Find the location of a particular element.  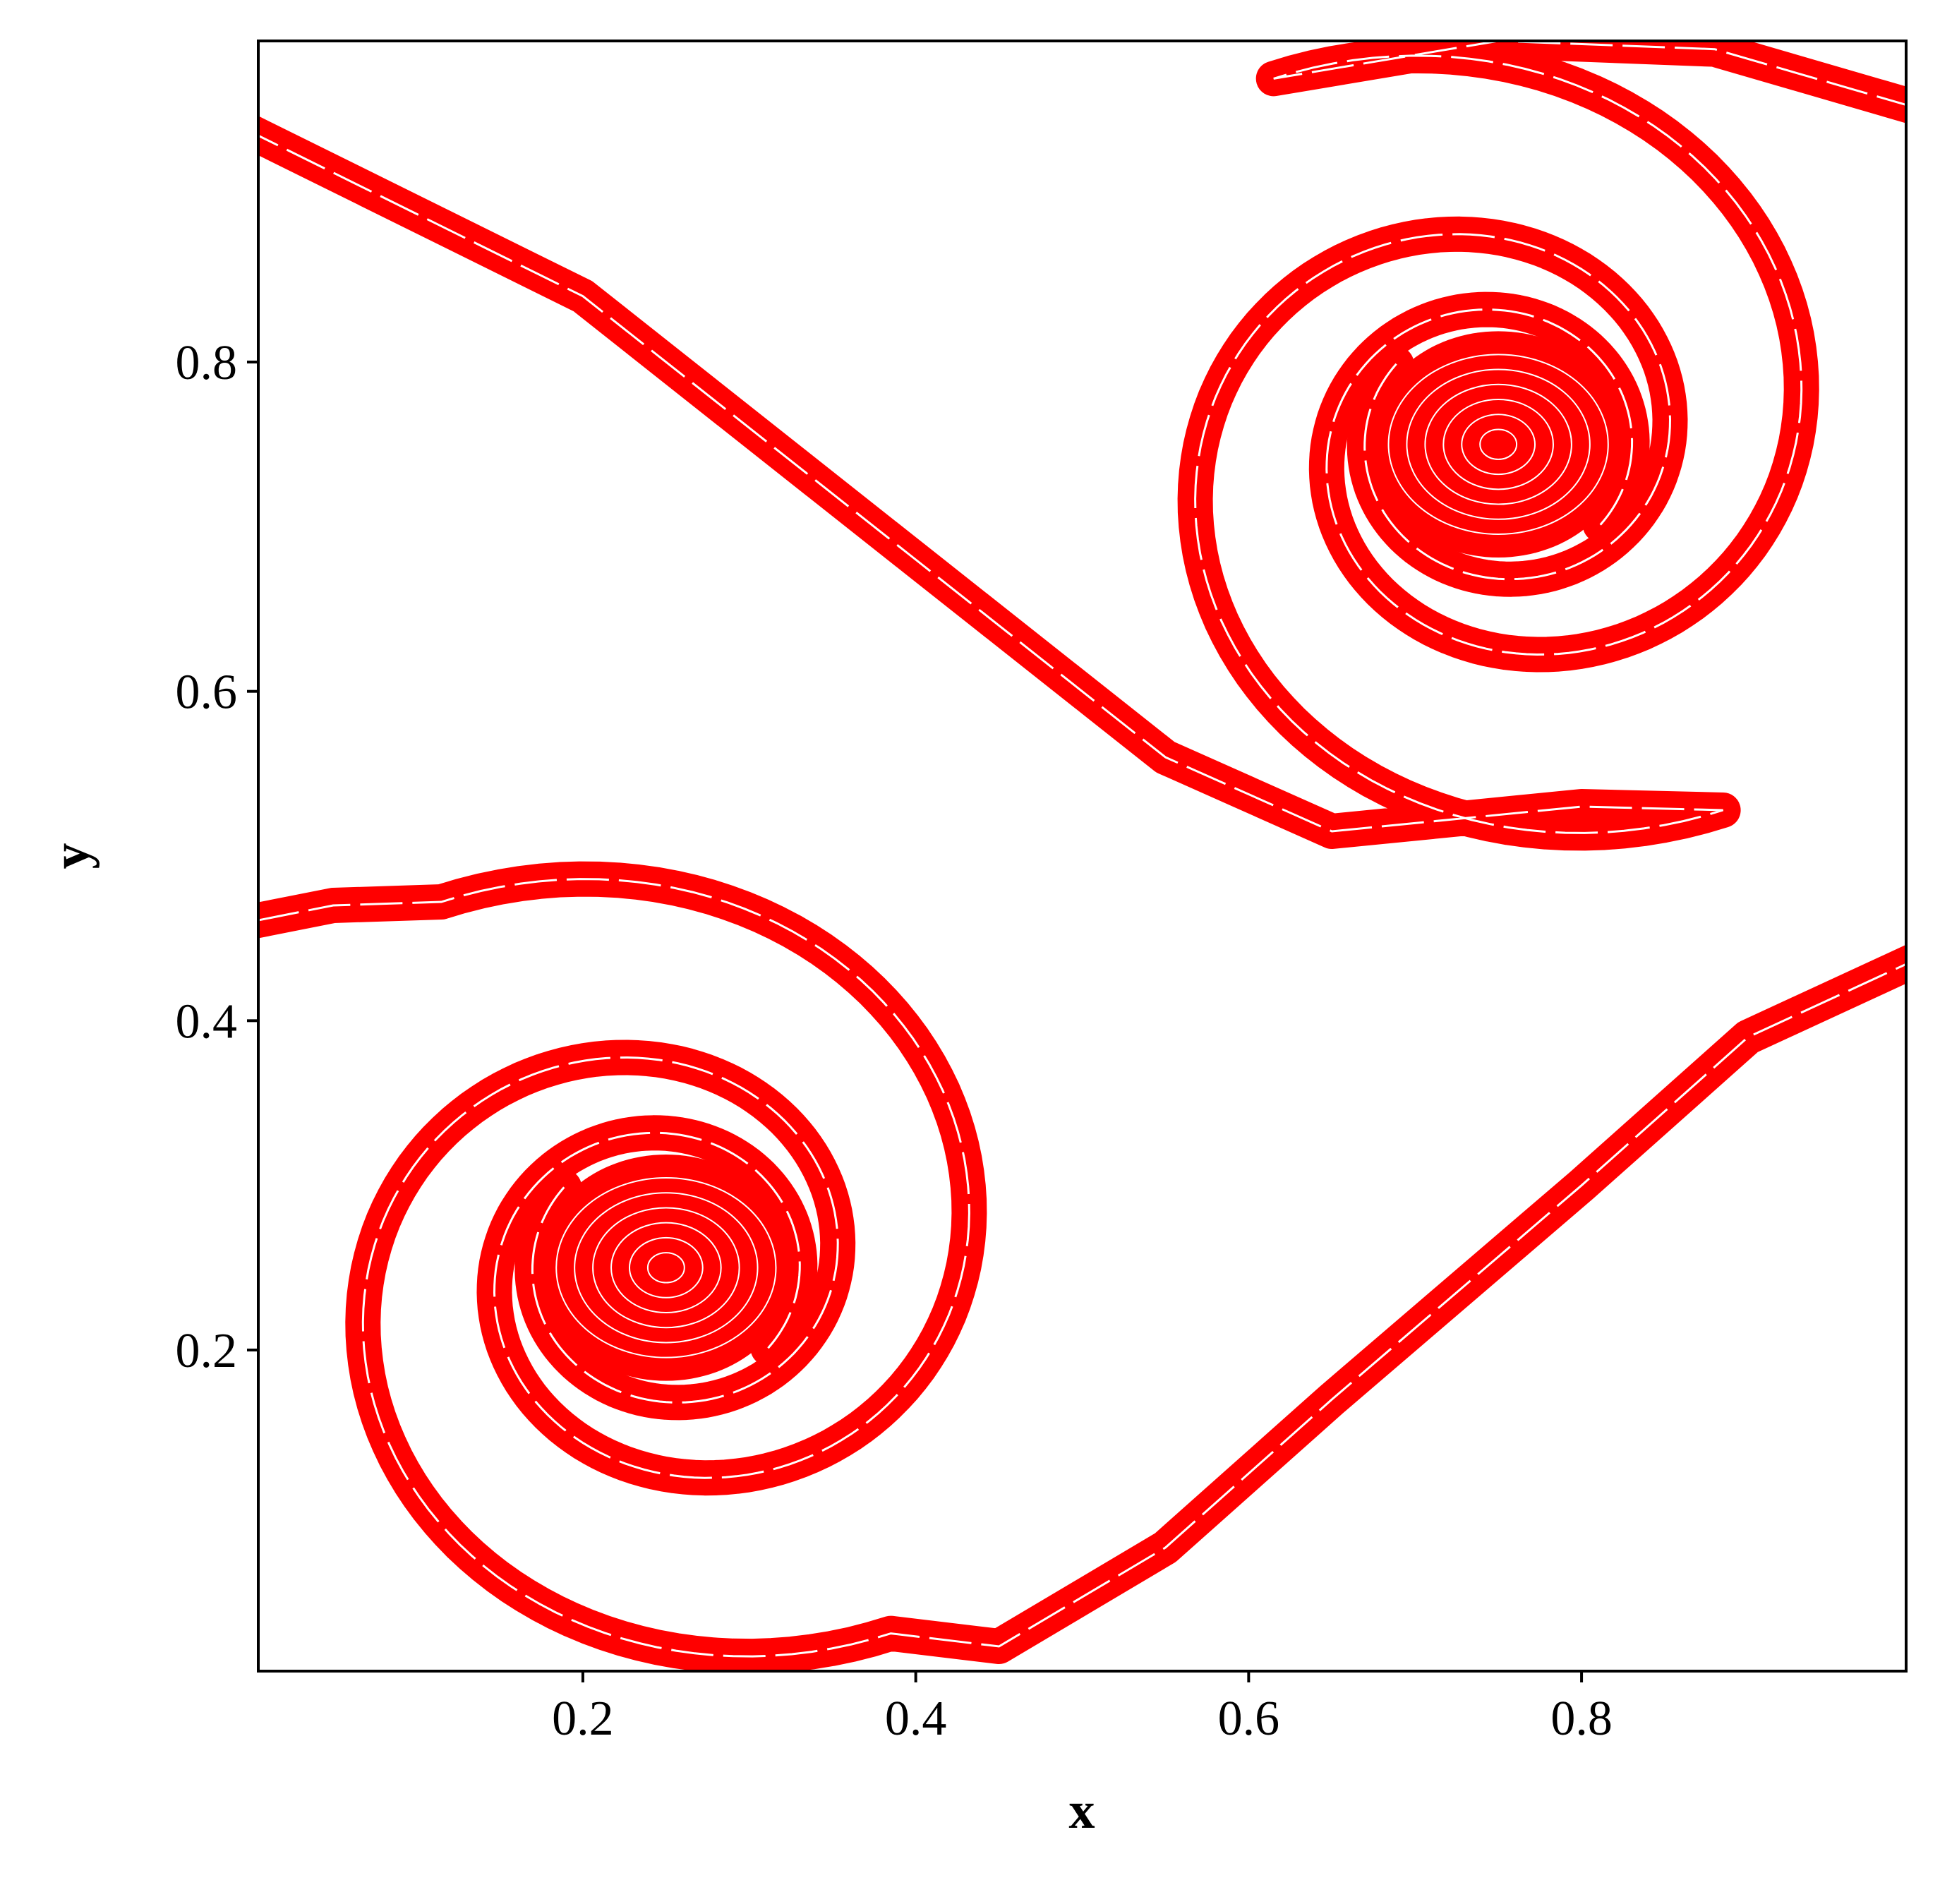

y-tick-label: 0.8 is located at coordinates (207, 363).